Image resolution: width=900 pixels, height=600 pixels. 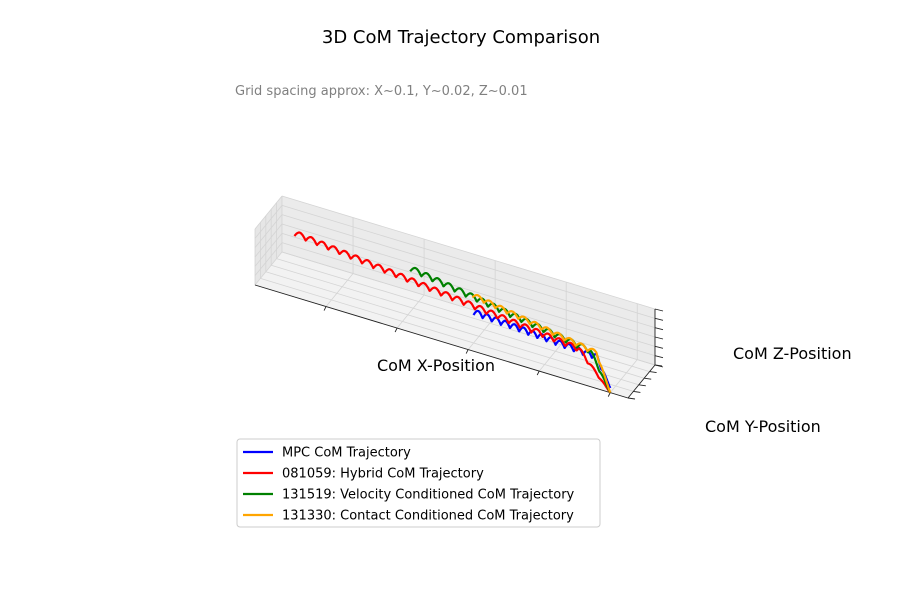 I want to click on y-axis-line, so click(x=641, y=381).